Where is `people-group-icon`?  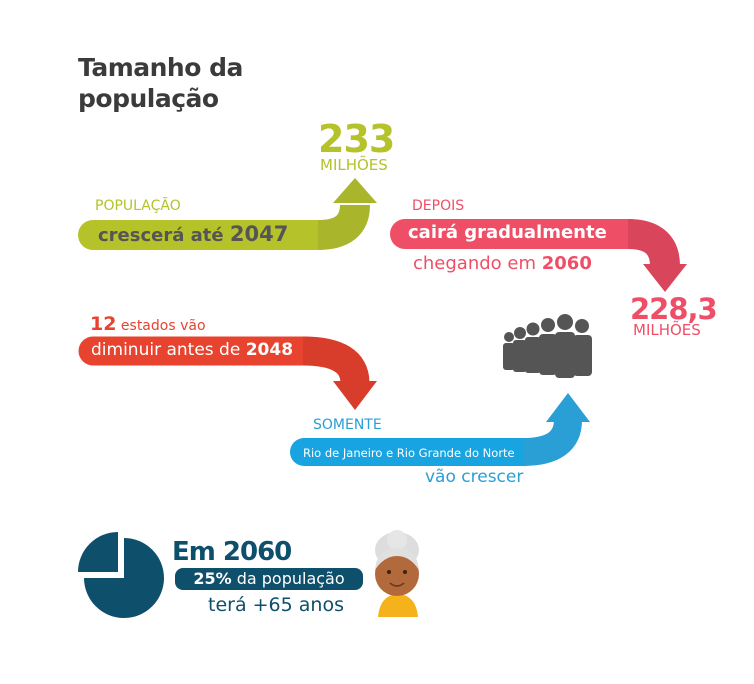 people-group-icon is located at coordinates (547, 346).